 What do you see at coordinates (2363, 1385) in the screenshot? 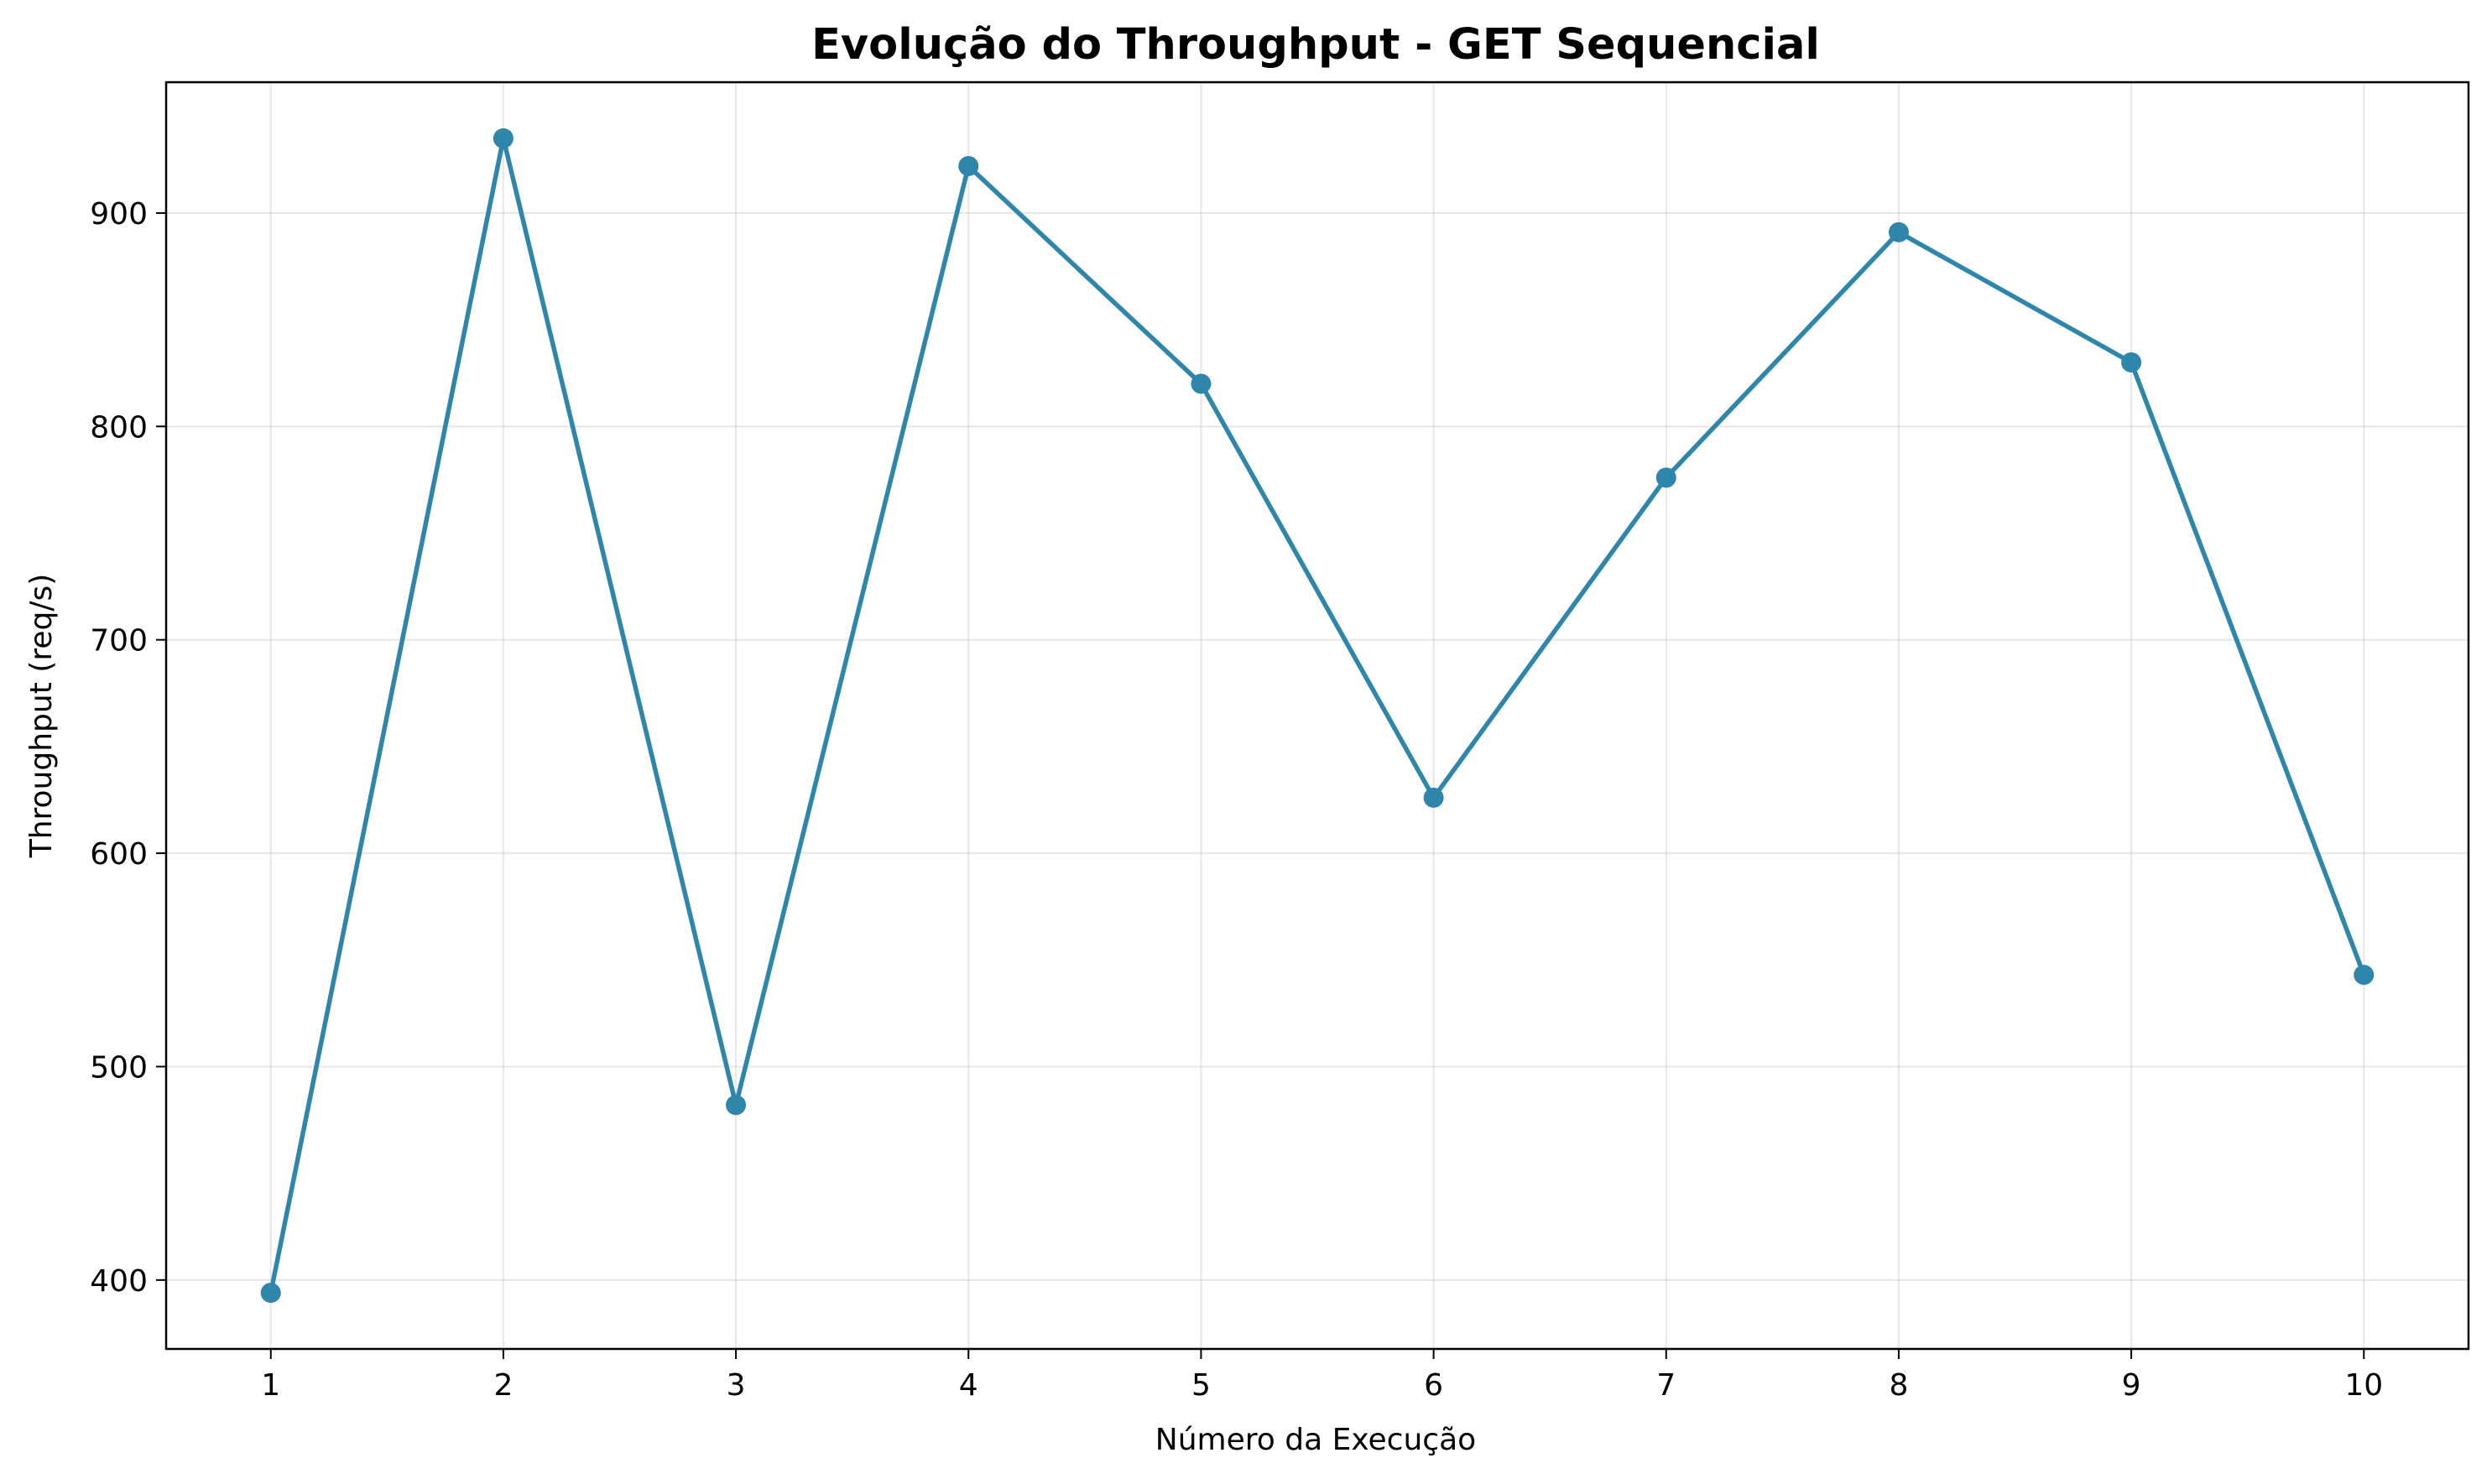
I see `x-tick-label: 10` at bounding box center [2363, 1385].